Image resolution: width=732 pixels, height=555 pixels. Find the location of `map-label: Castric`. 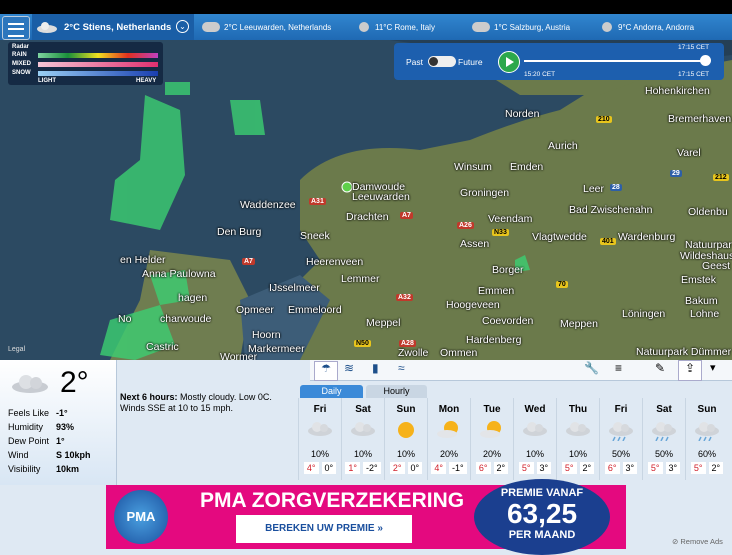

map-label: Castric is located at coordinates (162, 347).